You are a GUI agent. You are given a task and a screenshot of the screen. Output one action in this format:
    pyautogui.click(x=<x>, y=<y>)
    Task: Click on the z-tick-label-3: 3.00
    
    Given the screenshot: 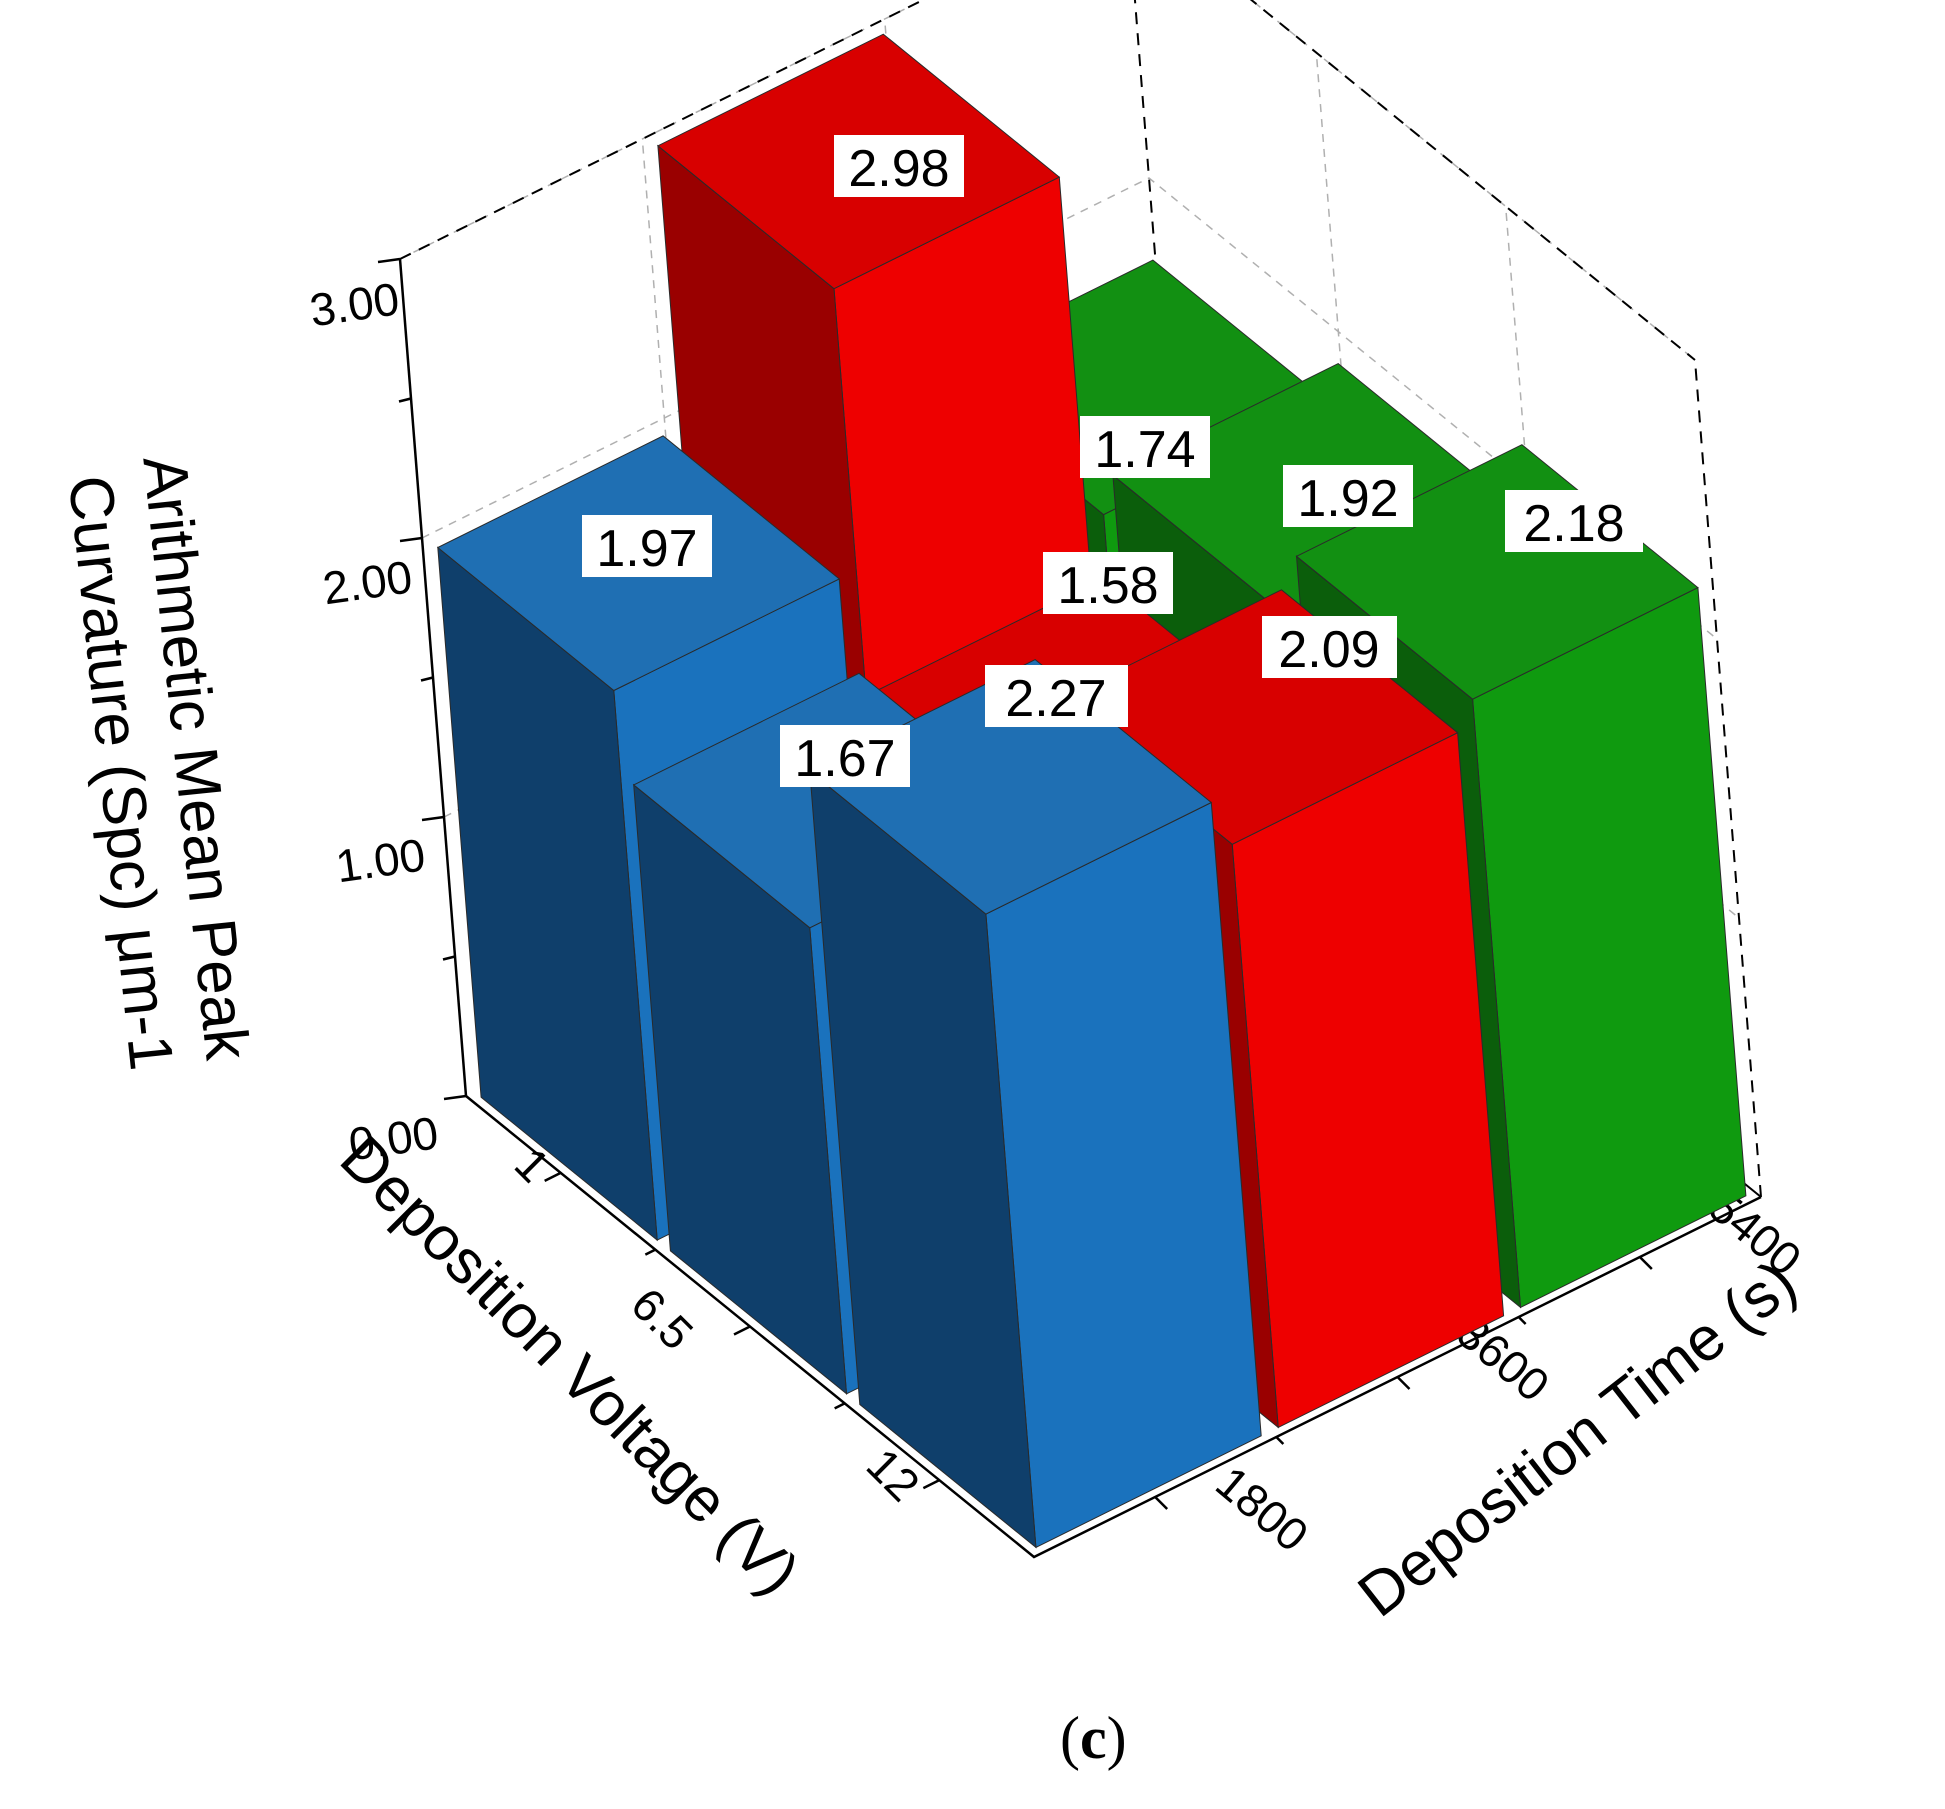 What is the action you would take?
    pyautogui.click(x=354, y=304)
    